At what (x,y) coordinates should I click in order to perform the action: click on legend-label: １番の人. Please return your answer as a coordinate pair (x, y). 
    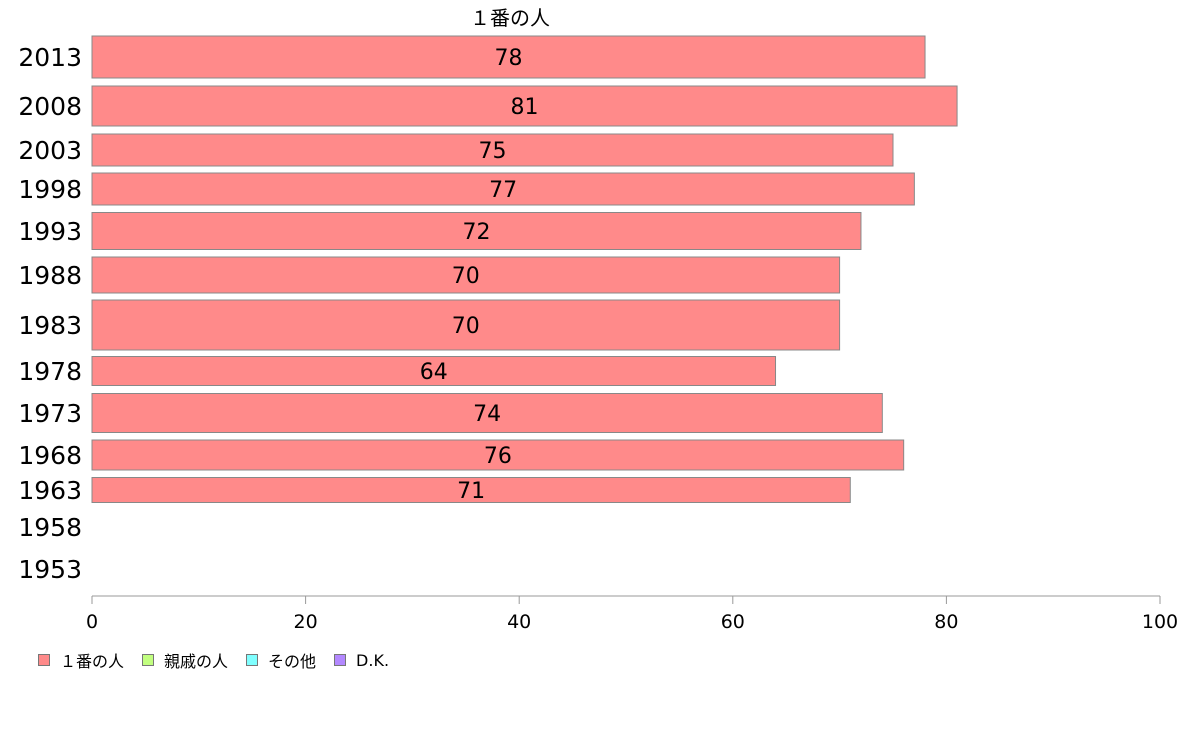
    Looking at the image, I should click on (92, 661).